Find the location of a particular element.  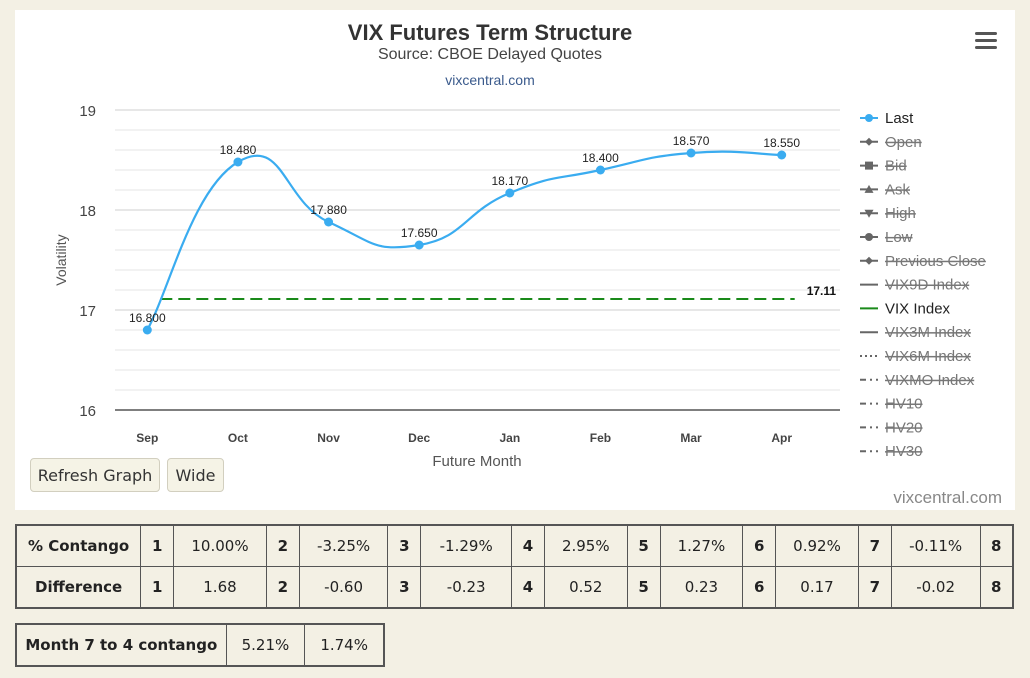

table-cell: 0.23 is located at coordinates (701, 587).